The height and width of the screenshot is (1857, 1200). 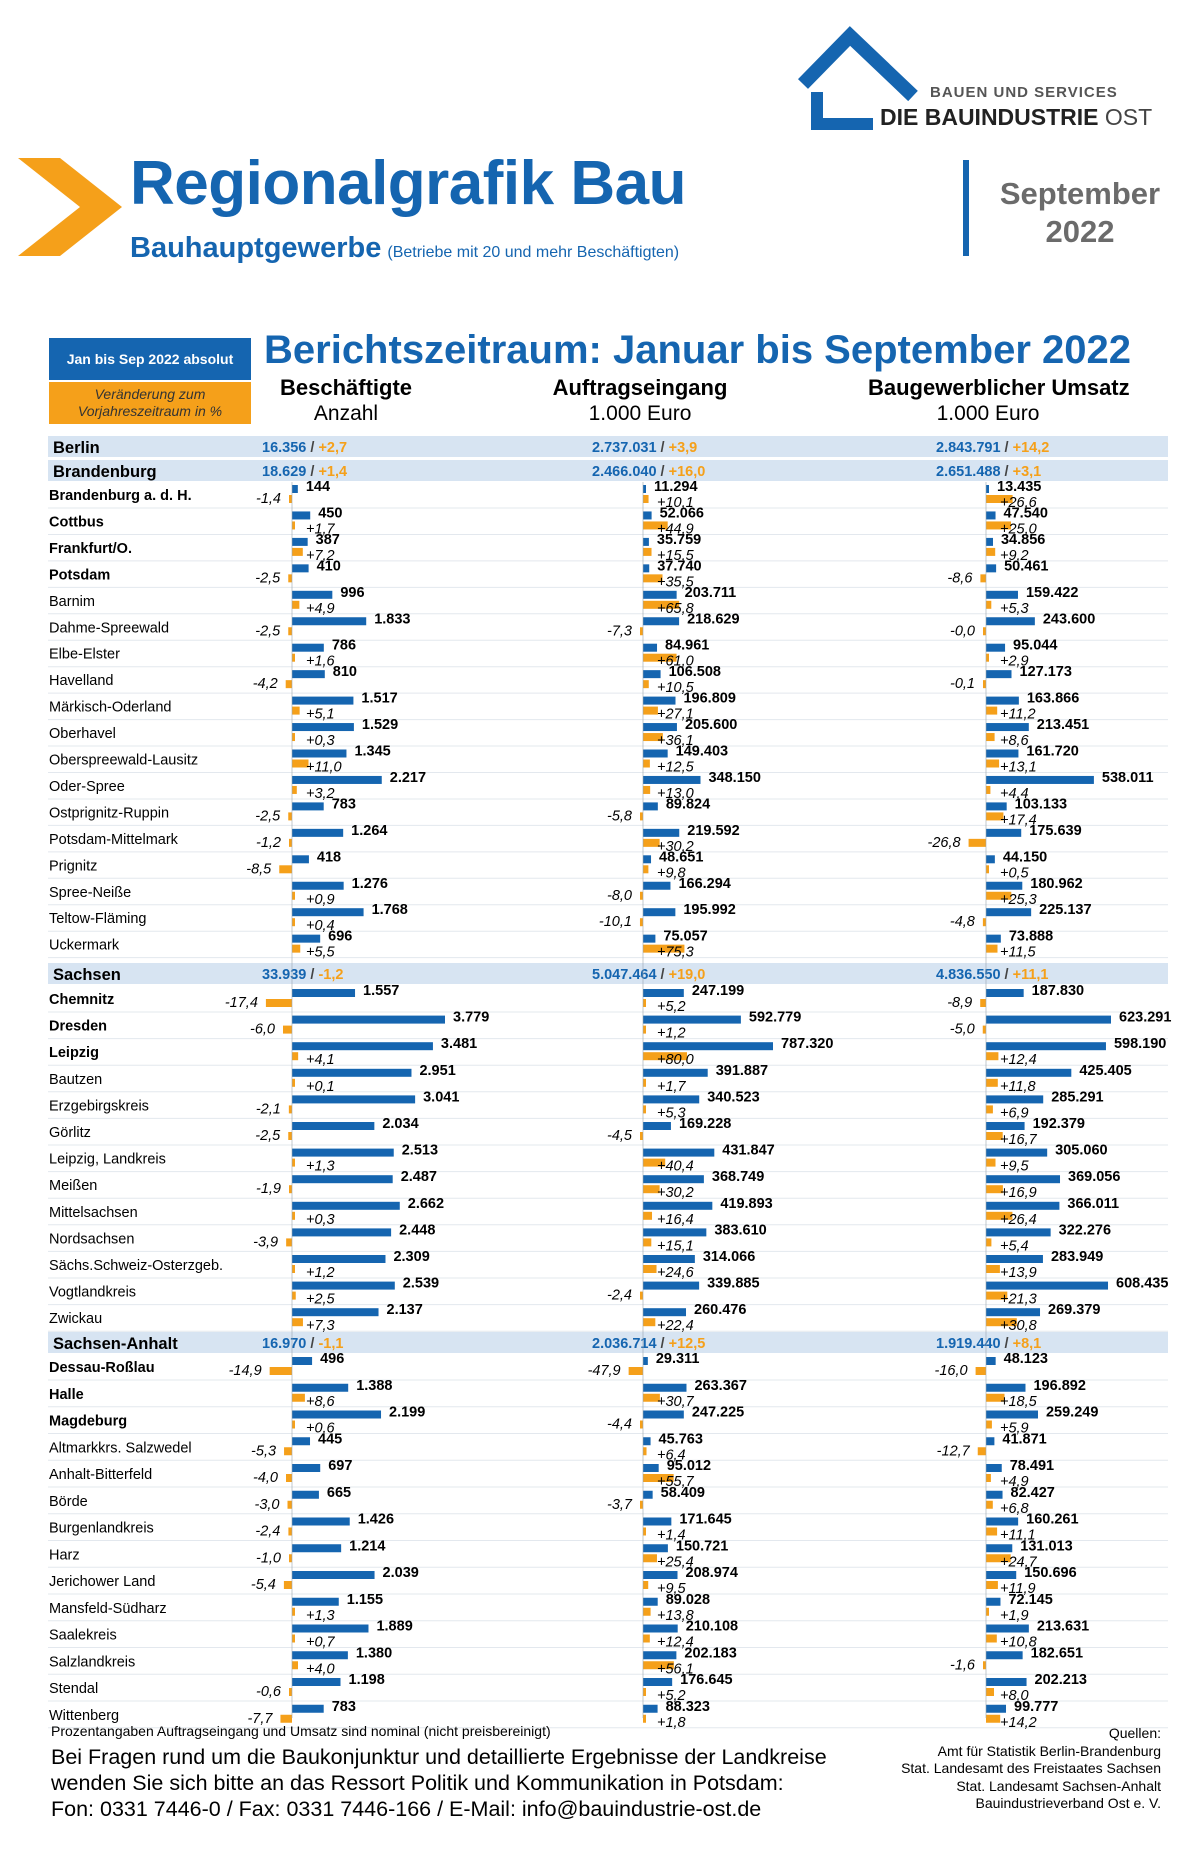 What do you see at coordinates (712, 1627) in the screenshot?
I see `value-label: 210.108` at bounding box center [712, 1627].